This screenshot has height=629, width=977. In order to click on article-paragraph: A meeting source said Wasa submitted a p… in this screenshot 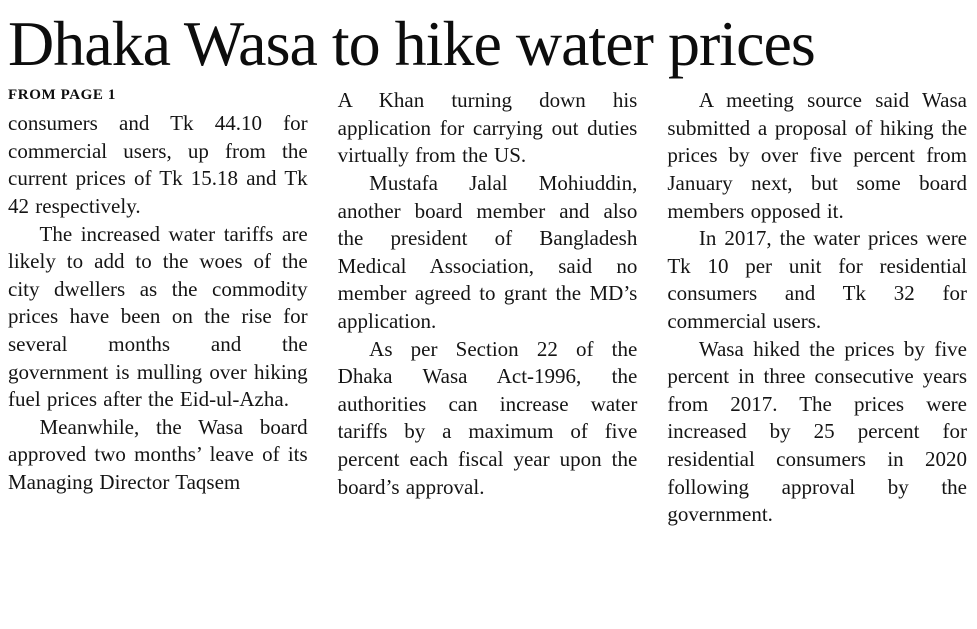, I will do `click(817, 155)`.